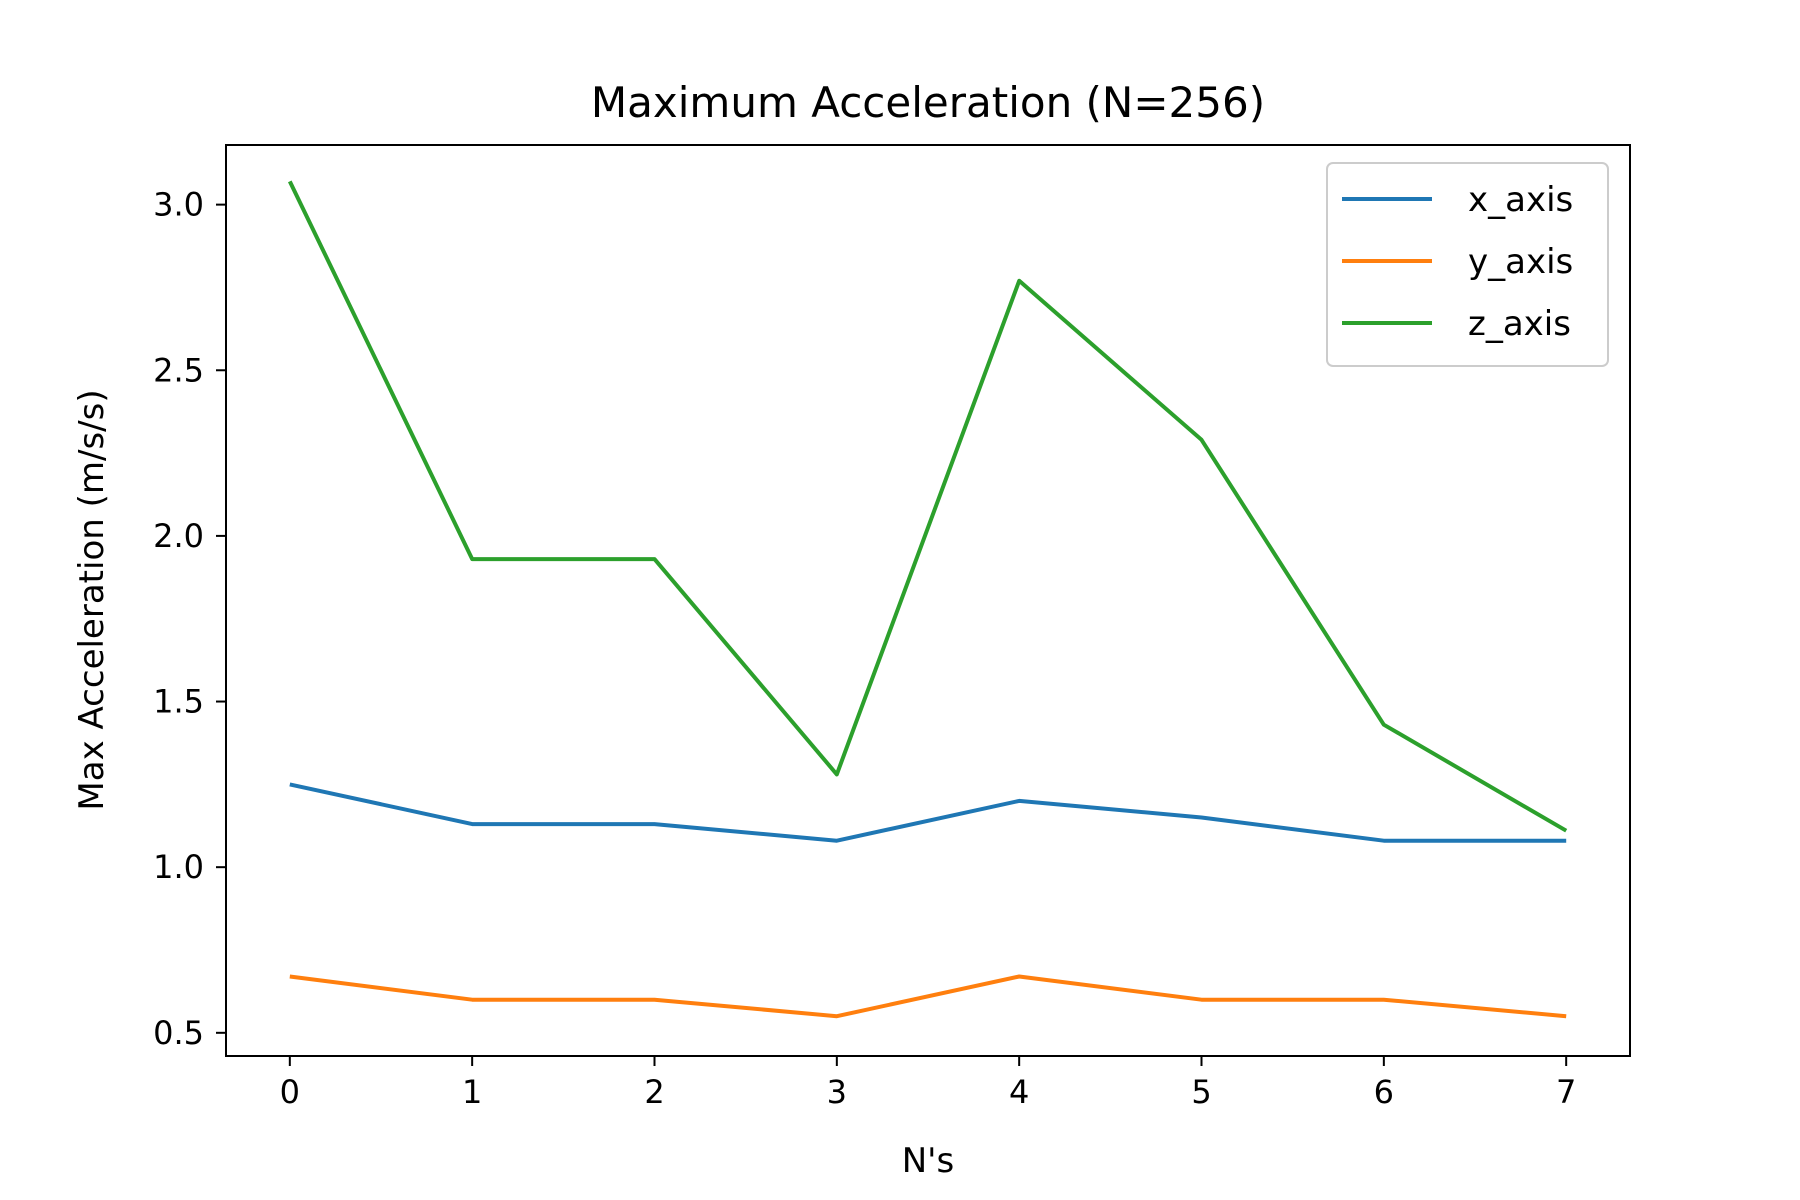 The height and width of the screenshot is (1200, 1800). I want to click on x-tick-label: 4, so click(1019, 1092).